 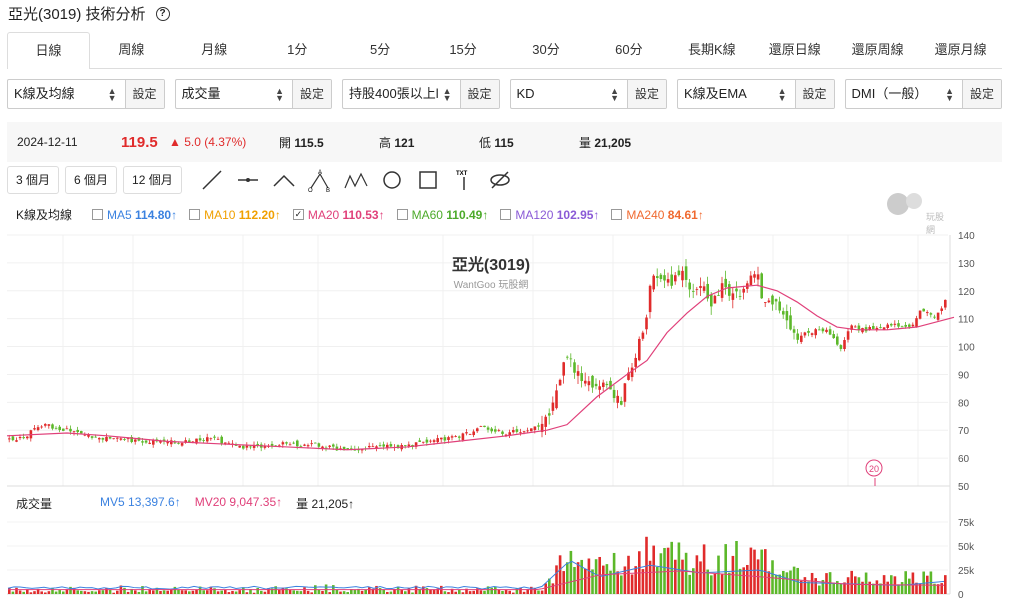 What do you see at coordinates (235, 215) in the screenshot?
I see `ma-legend-item: MA10 112.20 ↑` at bounding box center [235, 215].